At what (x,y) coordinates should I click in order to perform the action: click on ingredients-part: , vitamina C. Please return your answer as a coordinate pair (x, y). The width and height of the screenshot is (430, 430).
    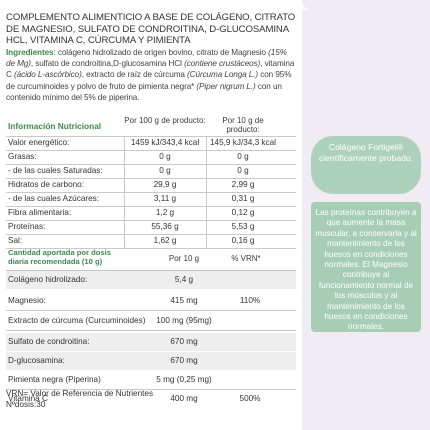
    Looking at the image, I should click on (150, 69).